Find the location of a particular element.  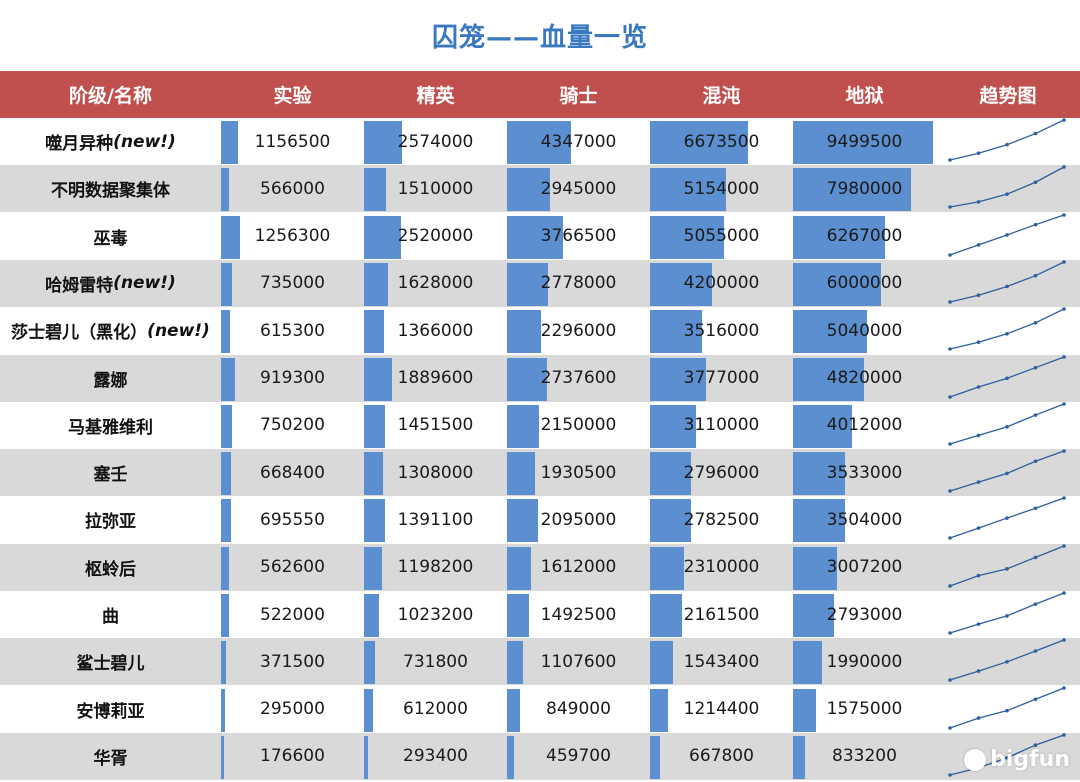

hp-cell: 3007200 is located at coordinates (864, 567).